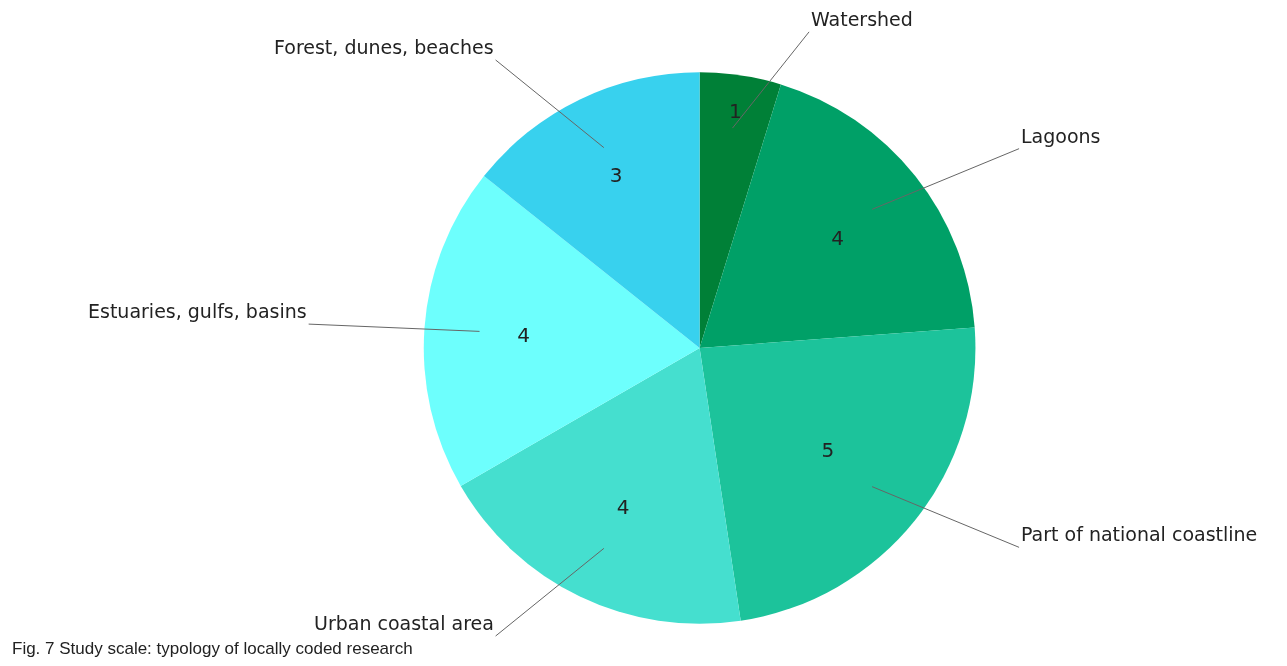 The height and width of the screenshot is (666, 1287). Describe the element at coordinates (384, 47) in the screenshot. I see `slice-label: Forest, dunes, beaches` at that location.